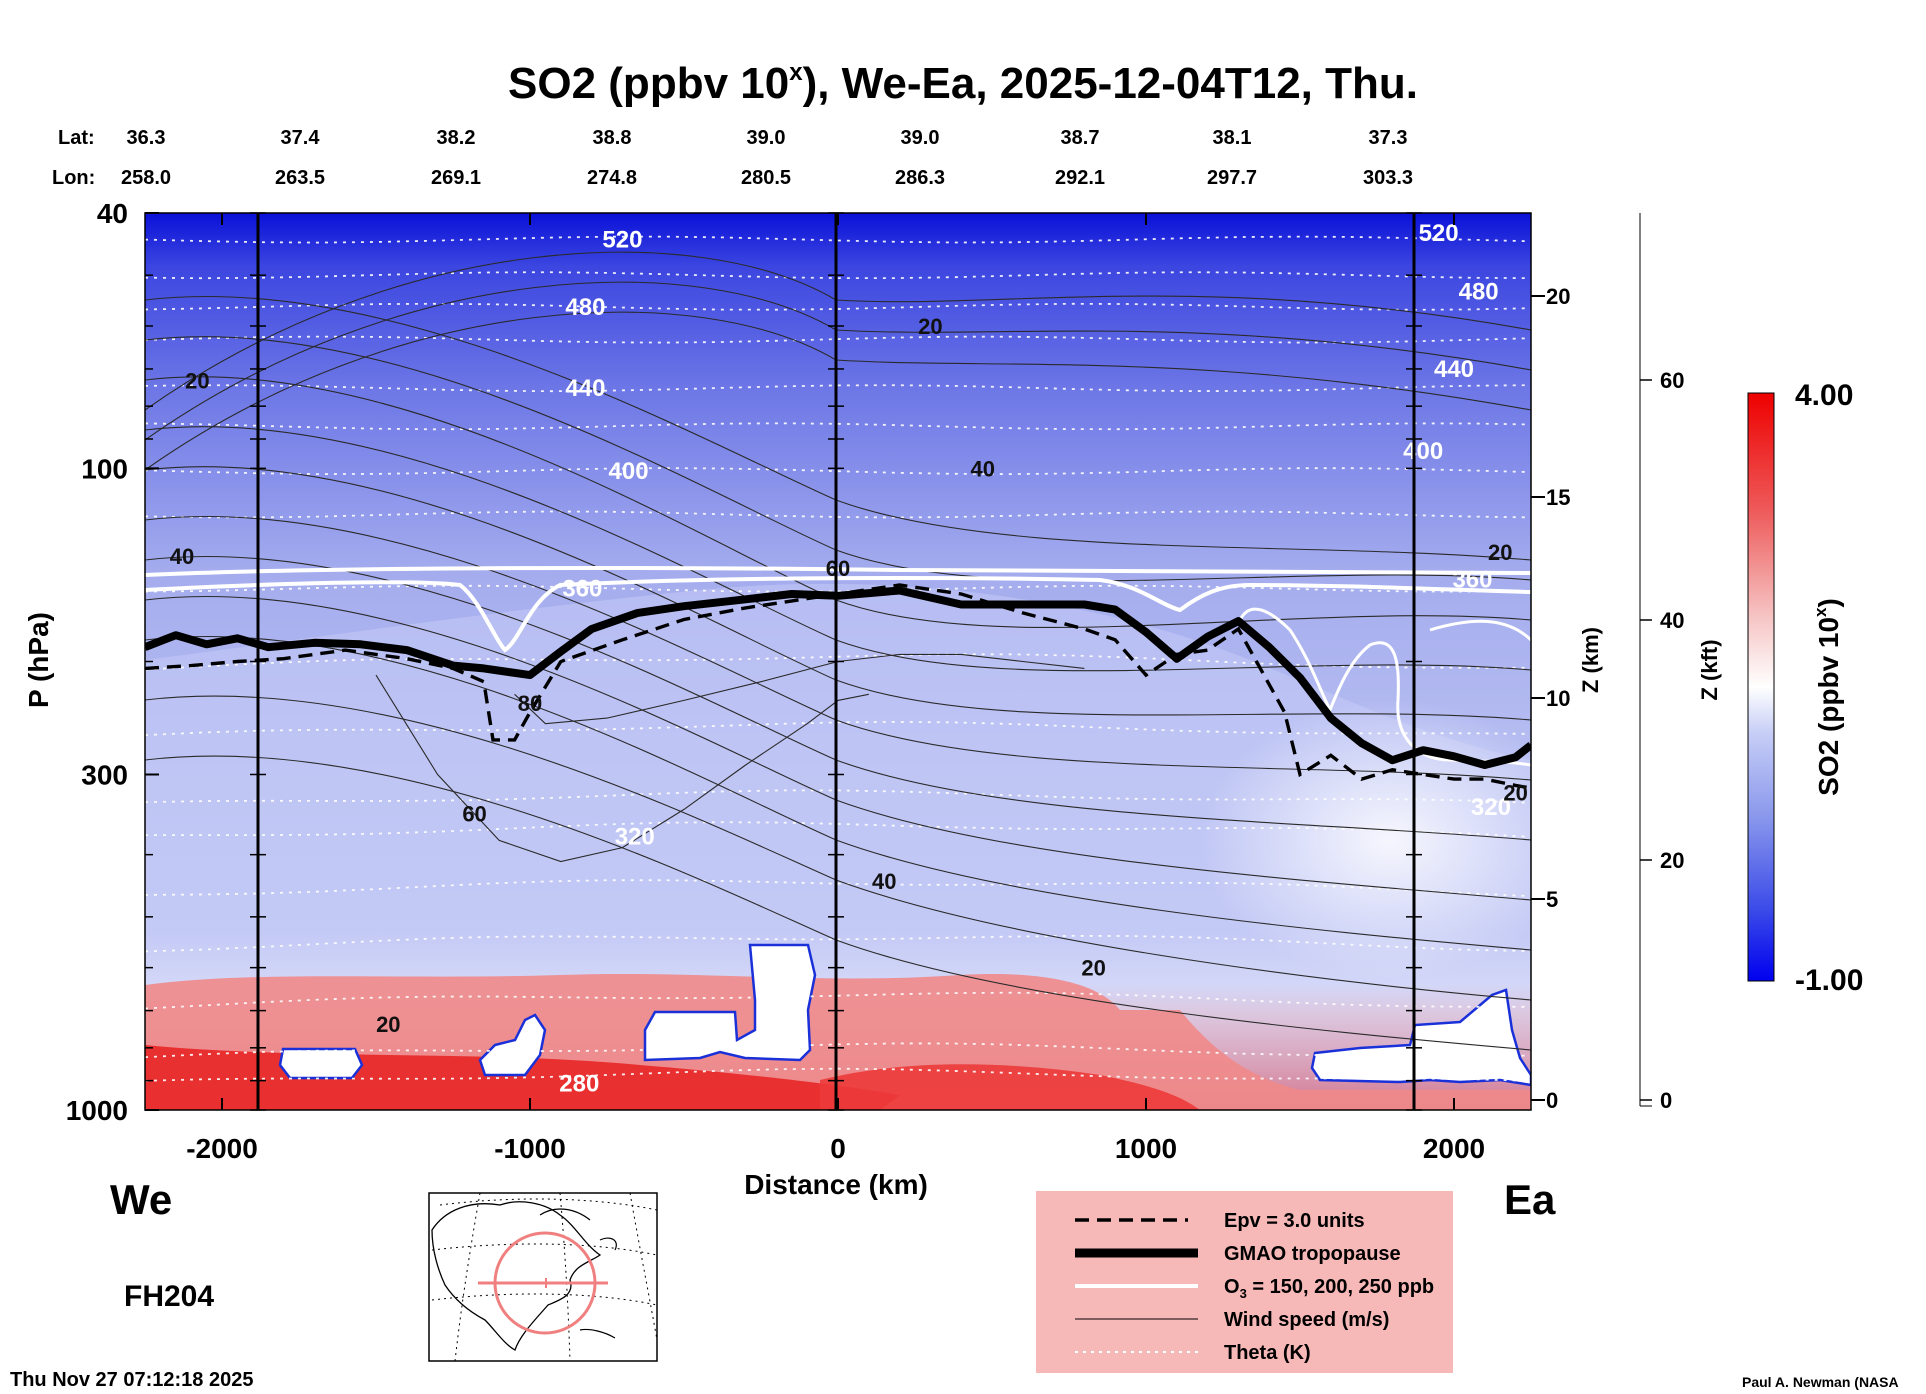 The image size is (1926, 1394). I want to click on lon-value: 280.5, so click(766, 178).